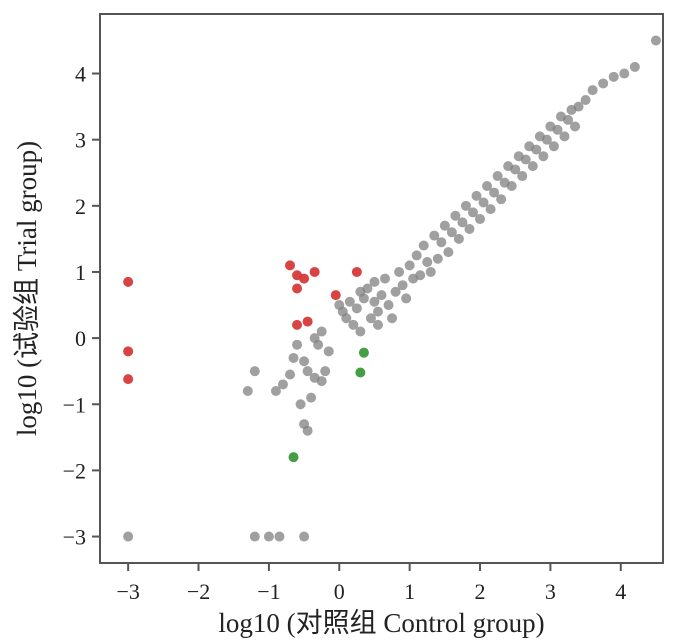 Image resolution: width=700 pixels, height=643 pixels. Describe the element at coordinates (80, 338) in the screenshot. I see `y-tick-label: 0` at that location.